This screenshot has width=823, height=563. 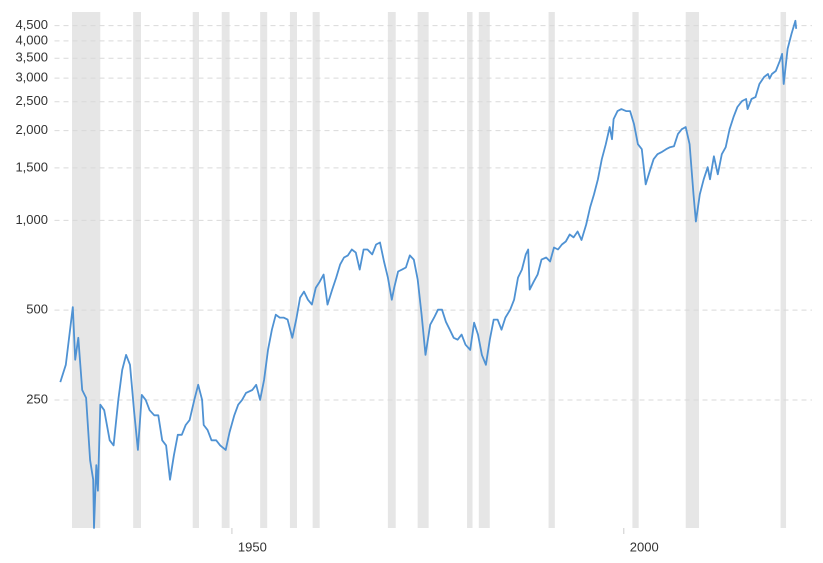 I want to click on y-tick-label: 2,500, so click(x=31, y=100).